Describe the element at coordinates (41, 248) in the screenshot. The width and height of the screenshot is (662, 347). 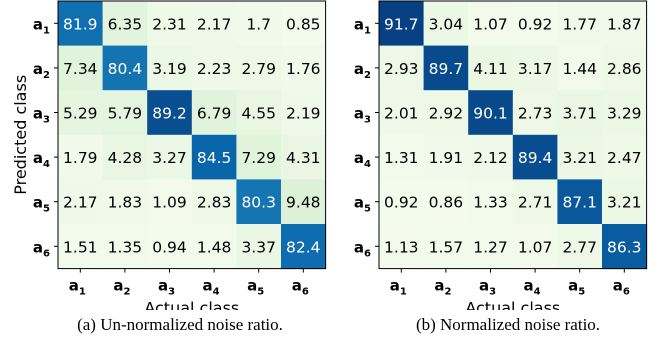
I see `y-tick-label: a6` at that location.